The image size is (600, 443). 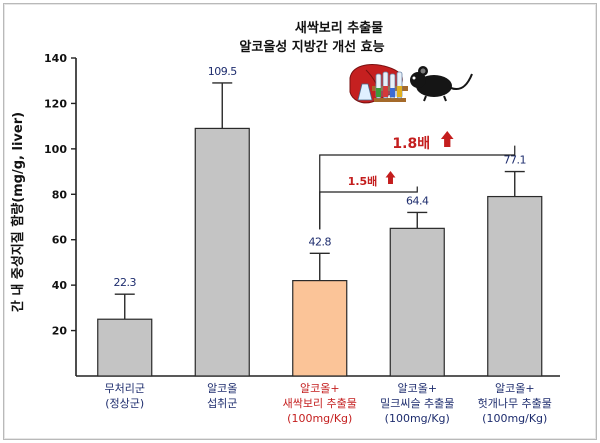 What do you see at coordinates (441, 84) in the screenshot?
I see `mouse-icon` at bounding box center [441, 84].